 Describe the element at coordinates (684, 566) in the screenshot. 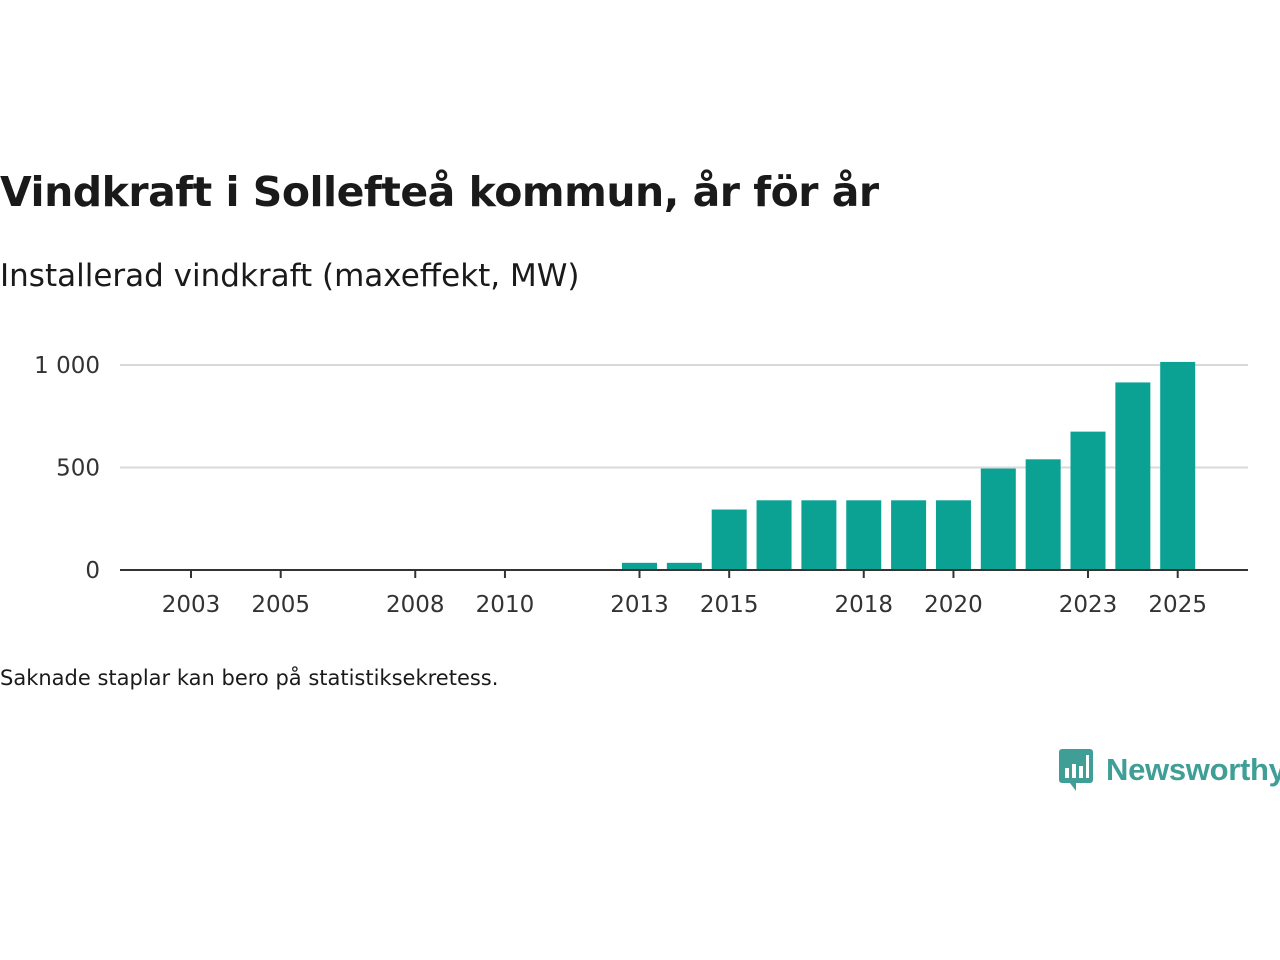

I see `bar-2014` at that location.